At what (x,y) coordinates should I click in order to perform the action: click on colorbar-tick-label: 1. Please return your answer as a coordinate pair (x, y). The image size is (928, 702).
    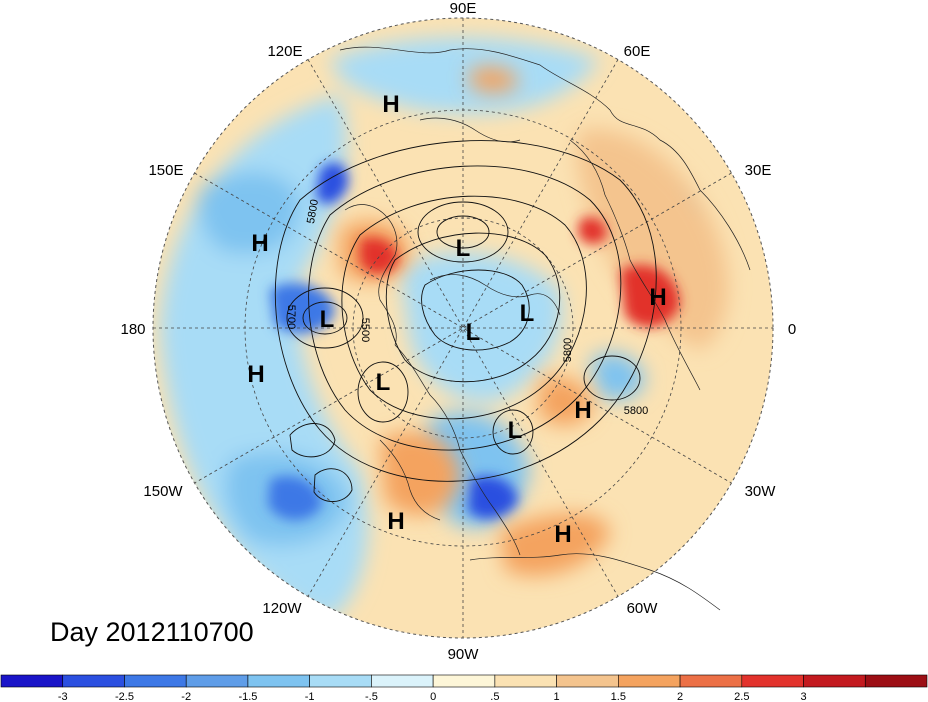
    Looking at the image, I should click on (557, 696).